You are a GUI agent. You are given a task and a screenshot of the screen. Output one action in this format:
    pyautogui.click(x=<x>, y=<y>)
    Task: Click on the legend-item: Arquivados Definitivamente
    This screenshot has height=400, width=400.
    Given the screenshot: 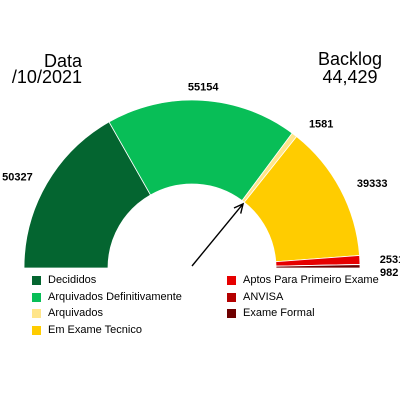 What is the action you would take?
    pyautogui.click(x=107, y=297)
    